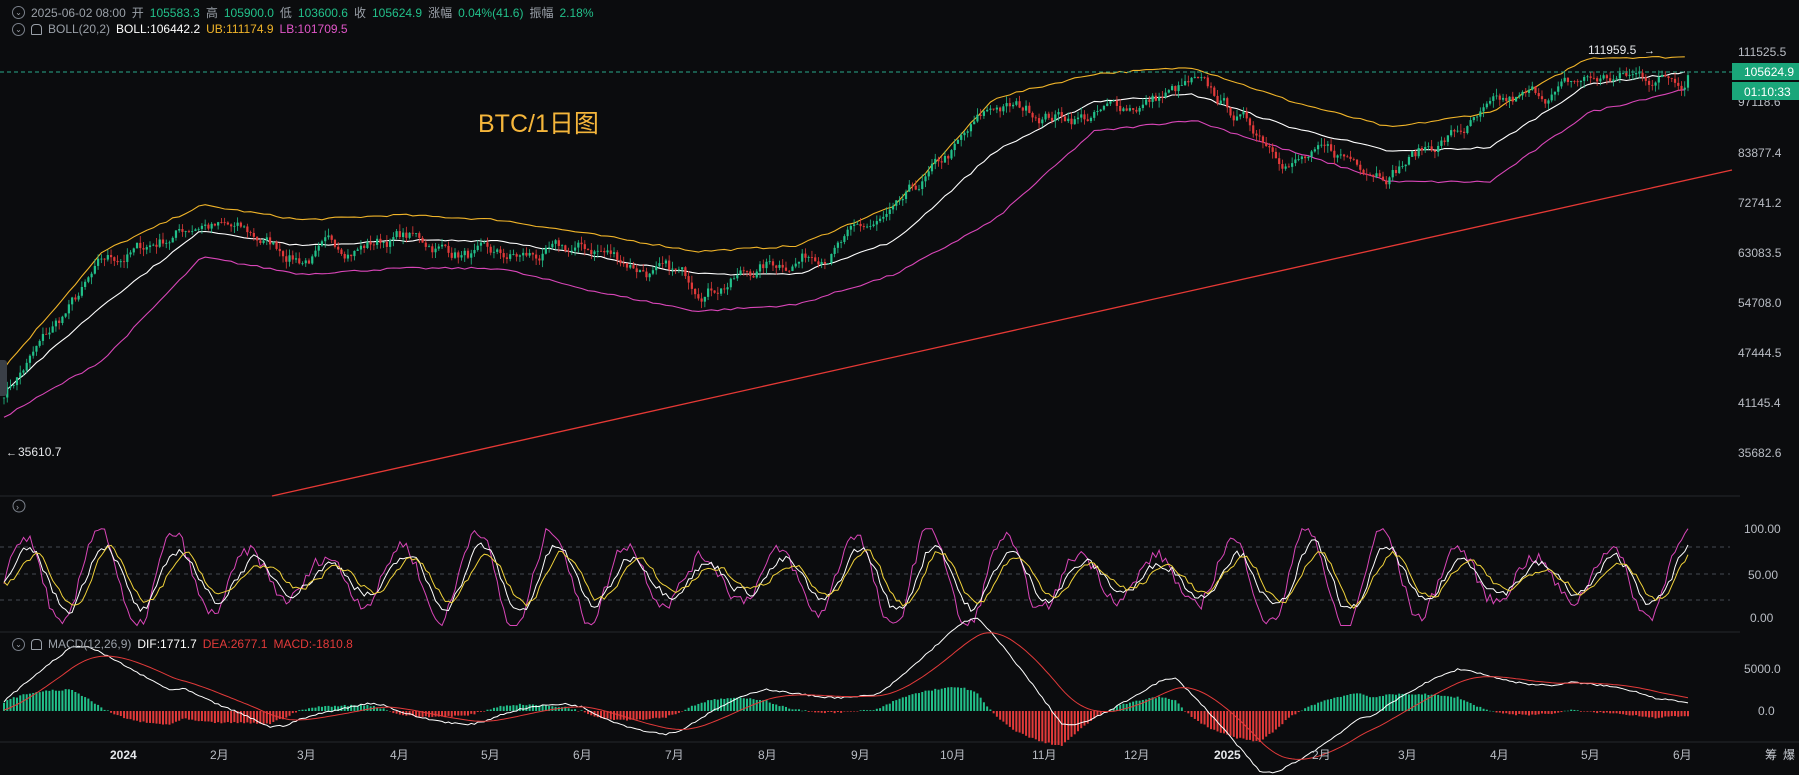 Image resolution: width=1799 pixels, height=775 pixels. I want to click on side-panel-toggle, so click(3, 378).